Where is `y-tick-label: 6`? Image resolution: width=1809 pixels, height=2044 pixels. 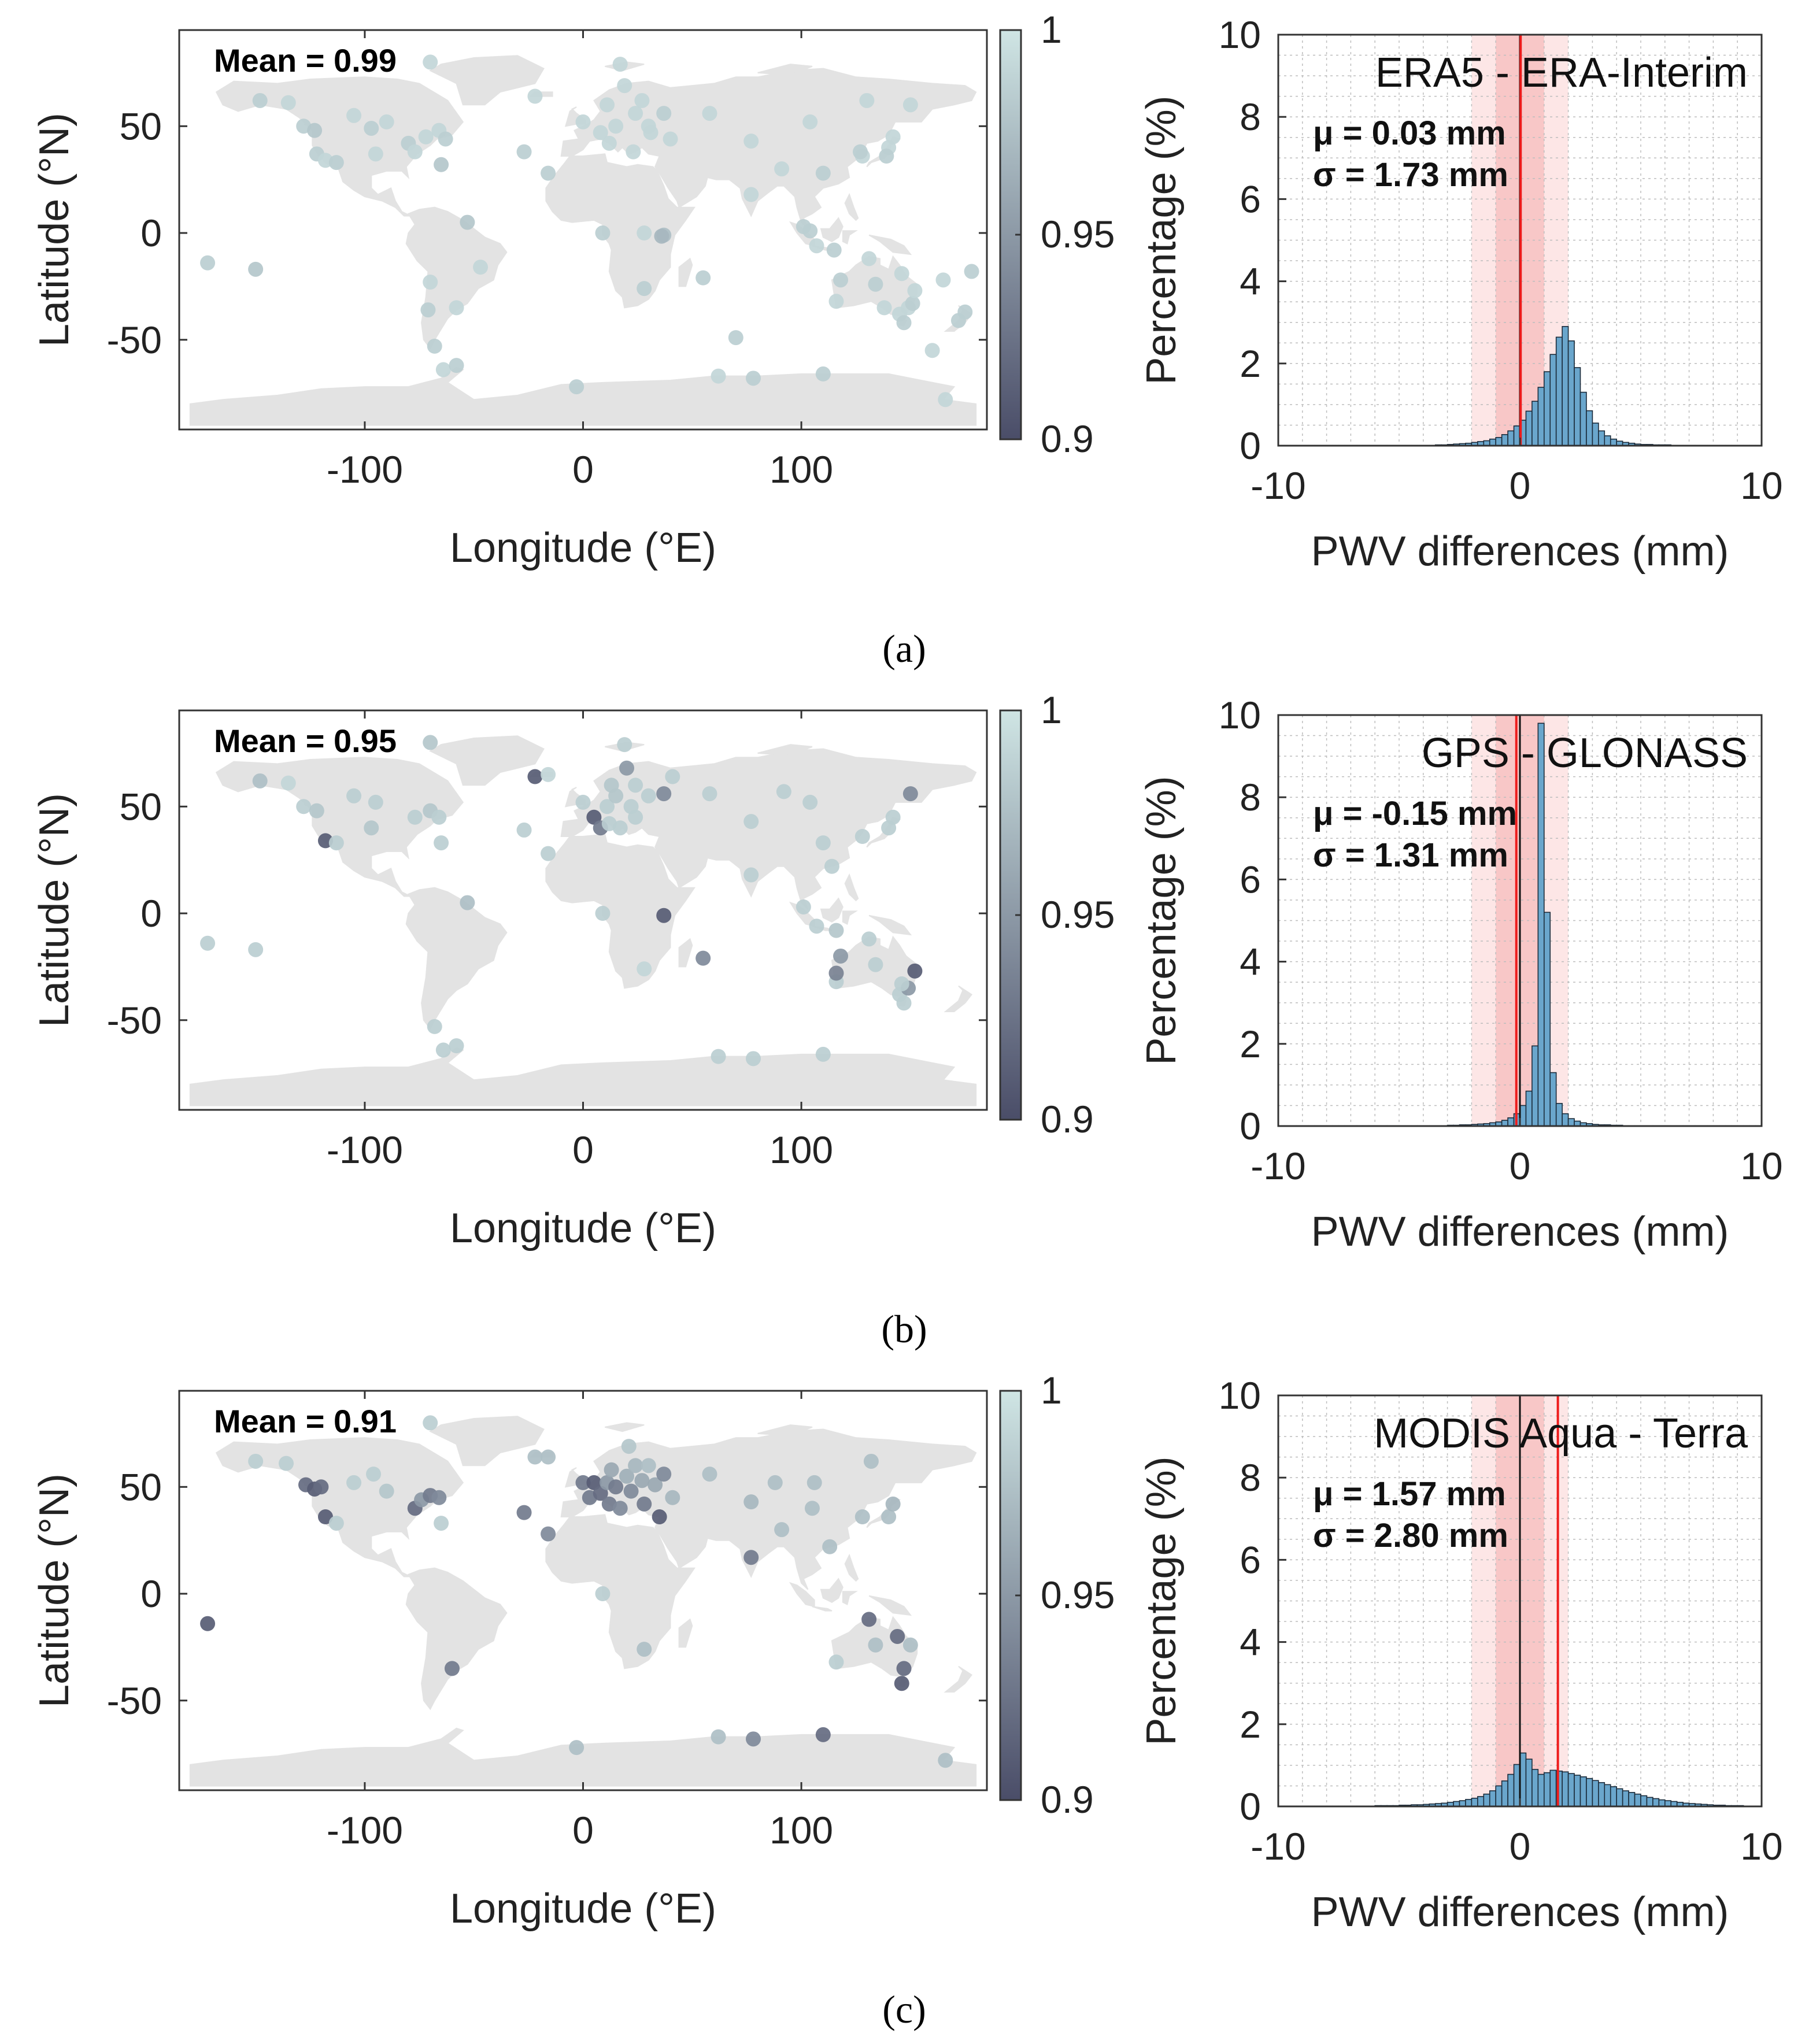
y-tick-label: 6 is located at coordinates (1250, 198).